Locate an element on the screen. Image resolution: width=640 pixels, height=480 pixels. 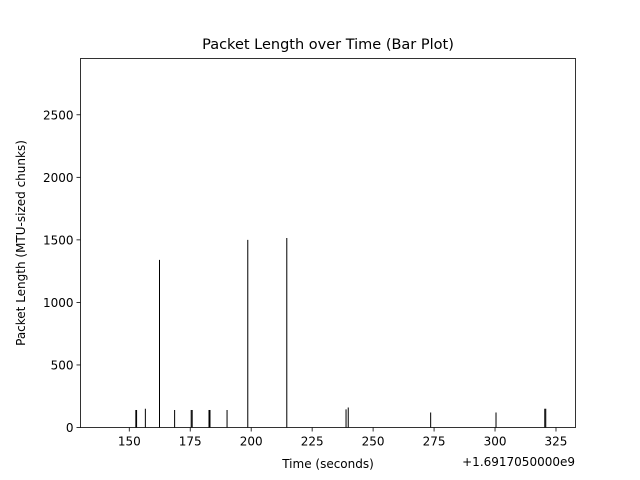
y-tick-label-1: 500 is located at coordinates (62, 365).